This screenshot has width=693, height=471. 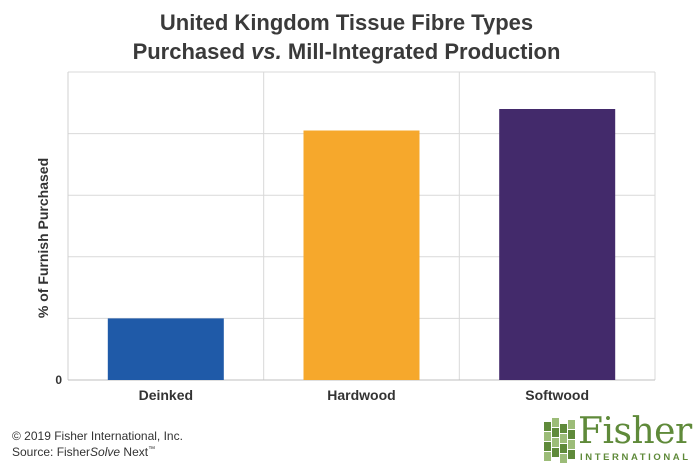 I want to click on source-suffix: Next, so click(x=134, y=452).